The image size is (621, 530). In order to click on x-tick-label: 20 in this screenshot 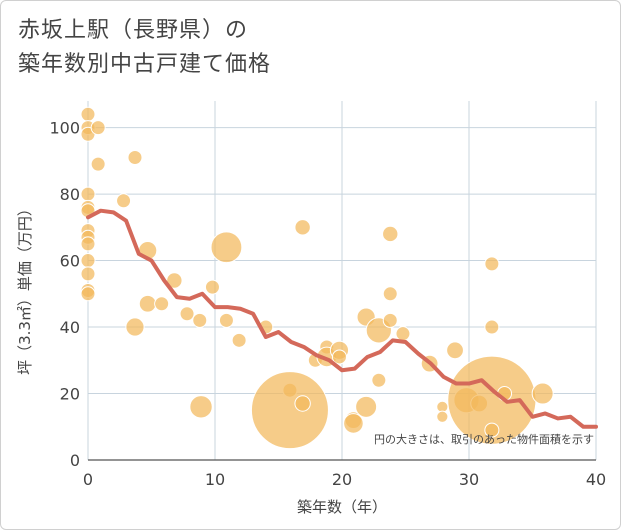, I will do `click(342, 479)`.